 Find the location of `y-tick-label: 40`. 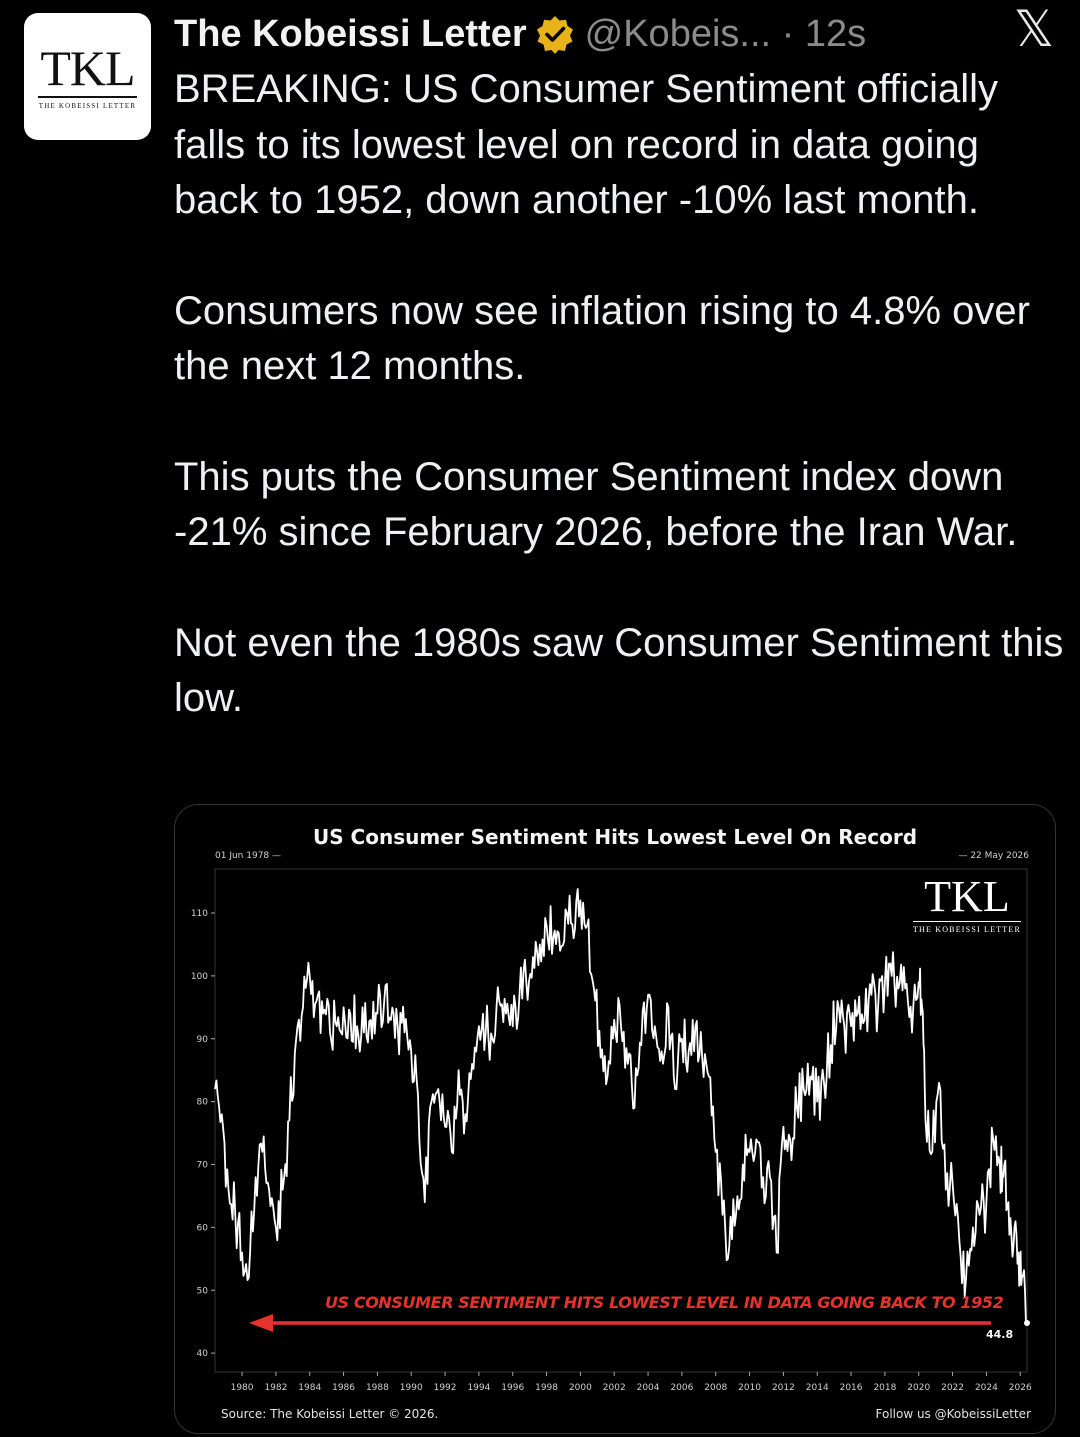

y-tick-label: 40 is located at coordinates (203, 1354).